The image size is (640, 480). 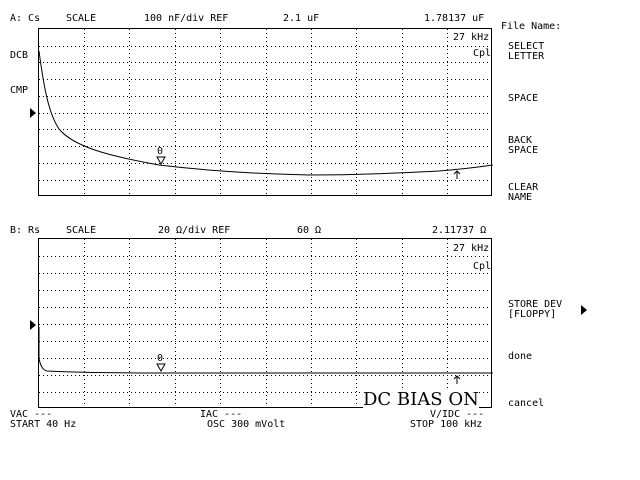 I want to click on trace-a-mode: Cpl, so click(x=482, y=53).